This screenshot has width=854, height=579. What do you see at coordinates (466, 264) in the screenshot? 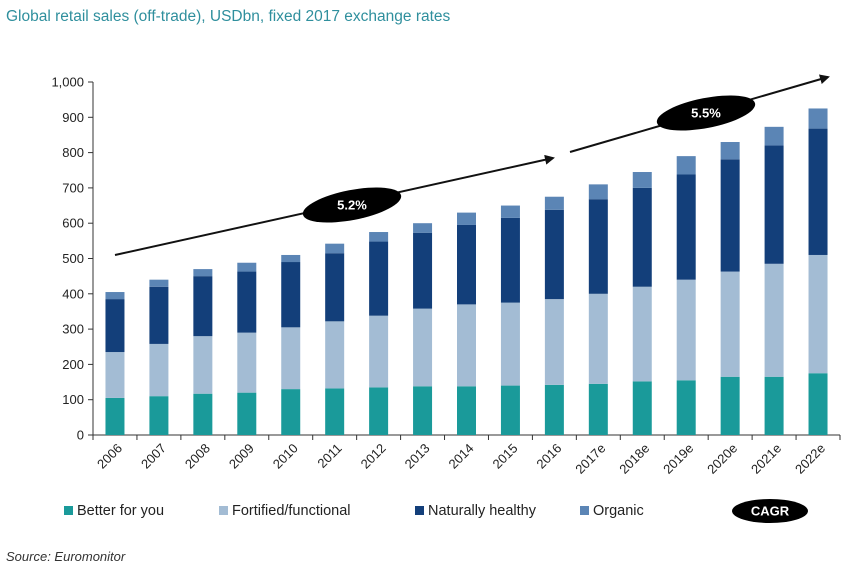
I see `bar-naturally-healthy-2014` at bounding box center [466, 264].